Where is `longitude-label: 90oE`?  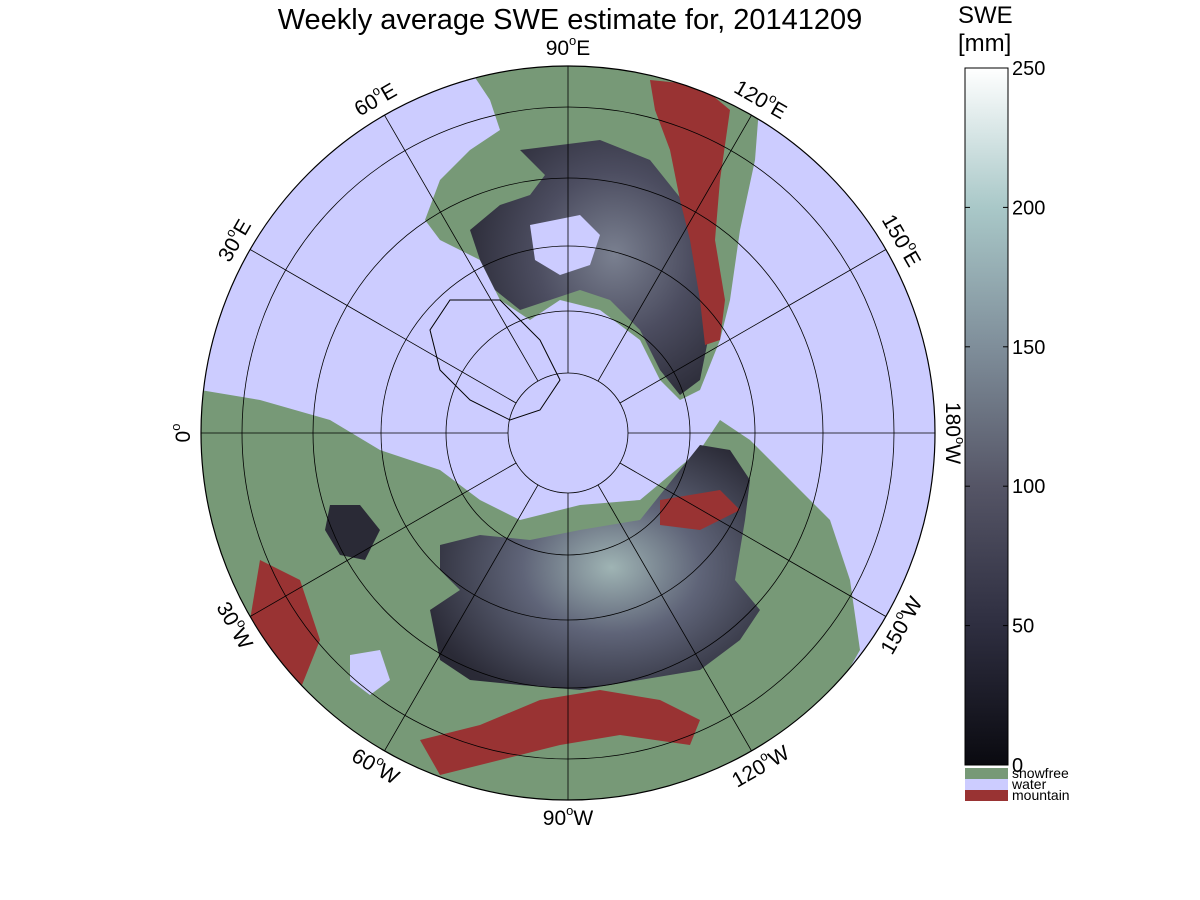 longitude-label: 90oE is located at coordinates (568, 46).